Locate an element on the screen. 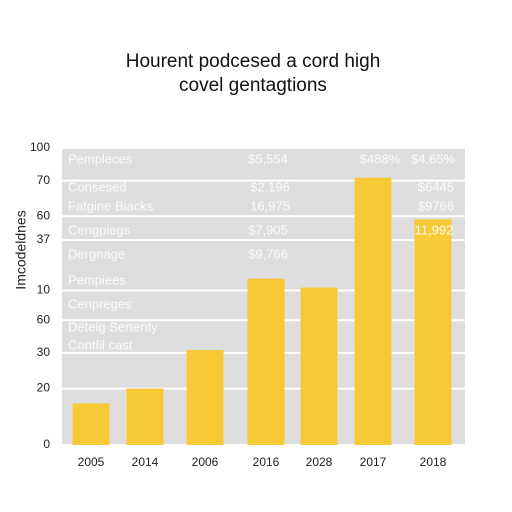  y-axis-label: Imcodeldnes is located at coordinates (21, 249).